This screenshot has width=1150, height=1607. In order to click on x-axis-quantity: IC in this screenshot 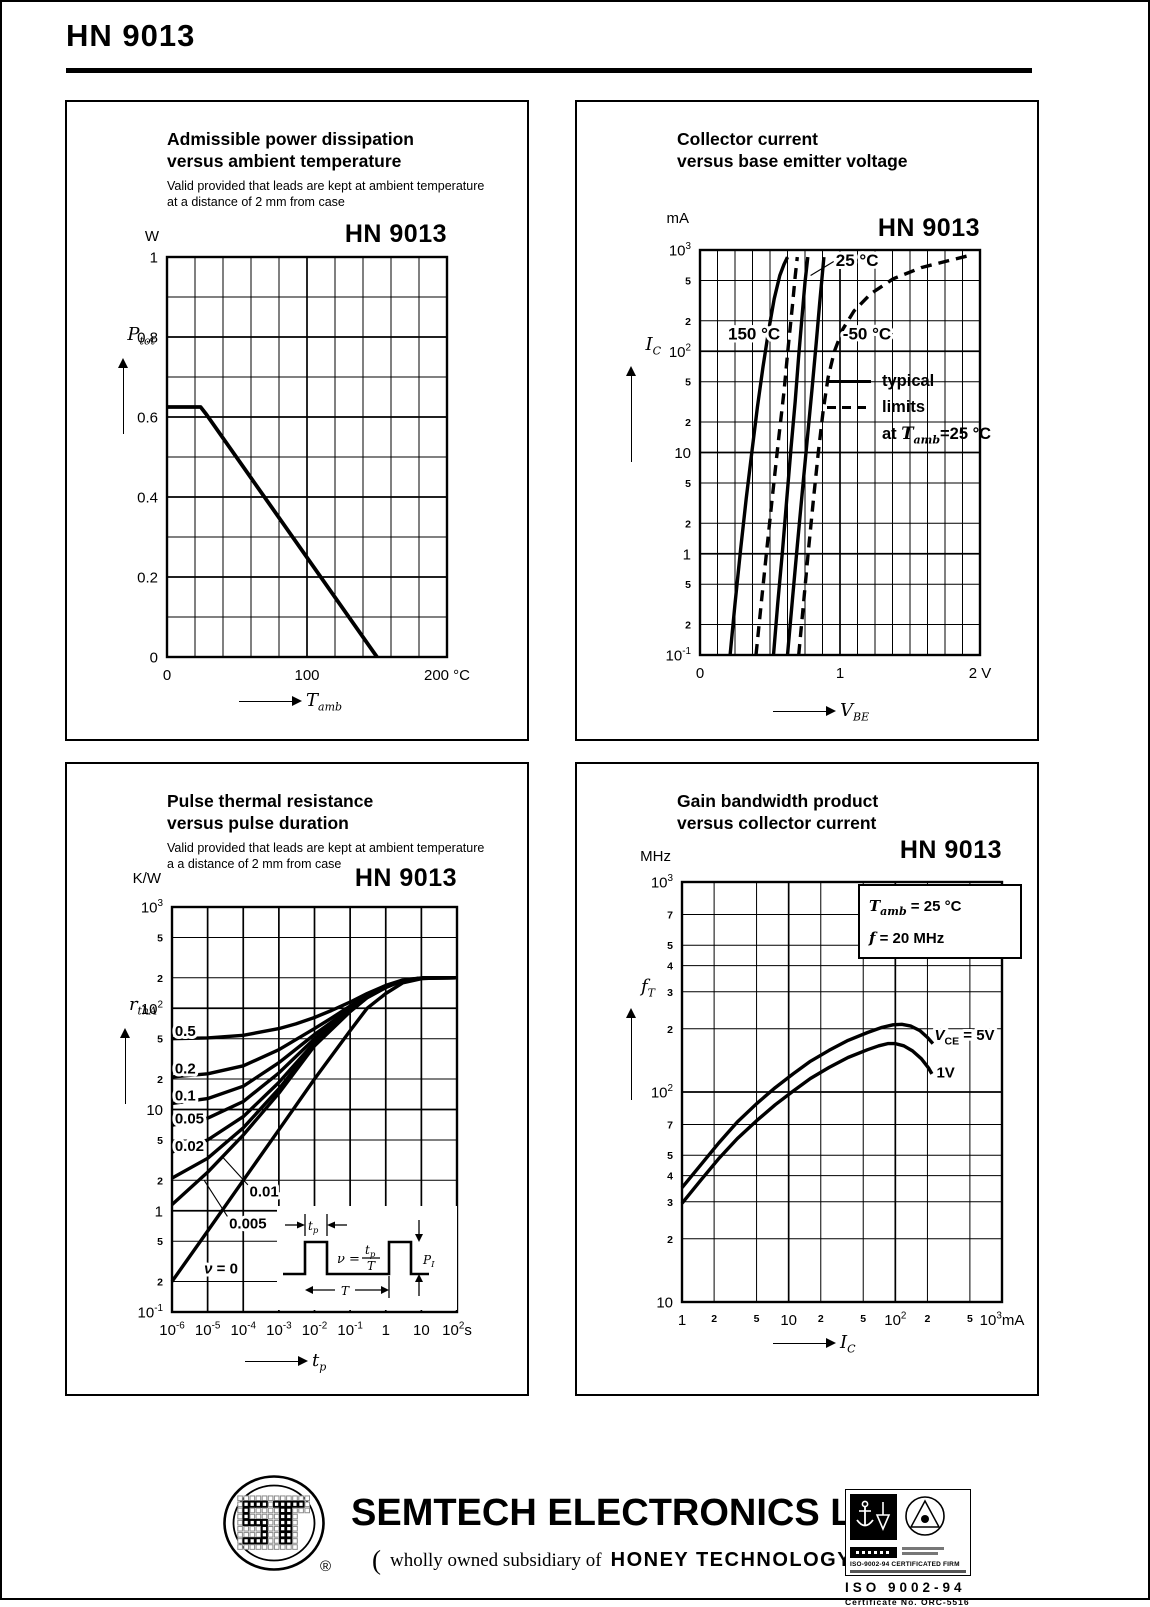, I will do `click(814, 1344)`.